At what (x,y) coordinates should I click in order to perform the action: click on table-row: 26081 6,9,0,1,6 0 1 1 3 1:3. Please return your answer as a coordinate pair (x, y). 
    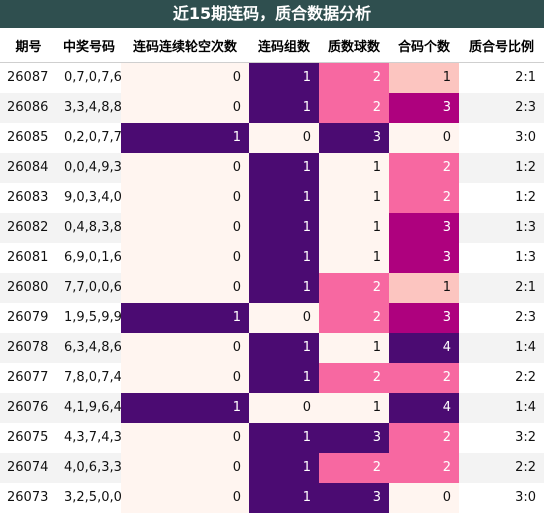
    Looking at the image, I should click on (272, 257).